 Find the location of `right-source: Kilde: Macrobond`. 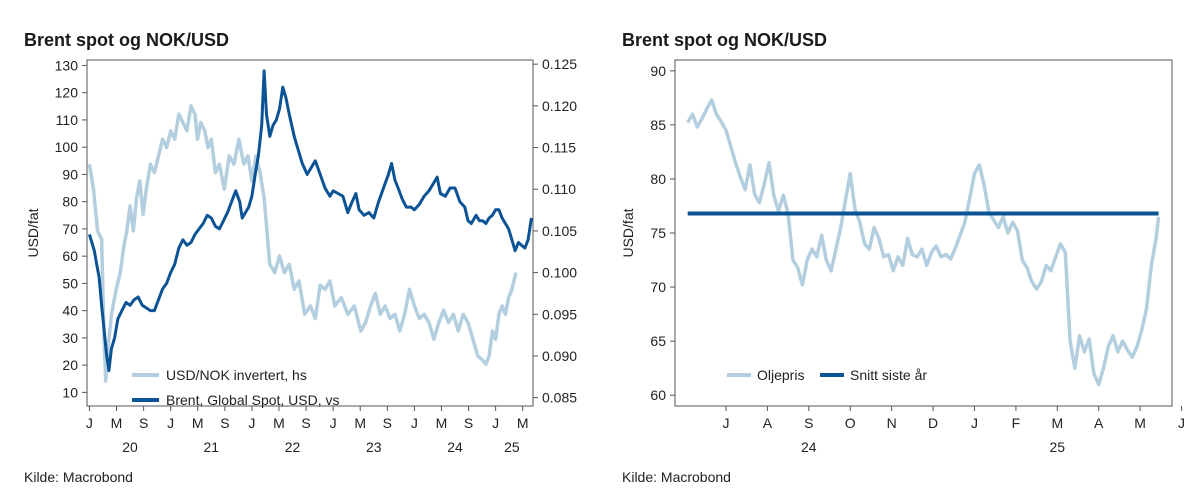

right-source: Kilde: Macrobond is located at coordinates (676, 477).